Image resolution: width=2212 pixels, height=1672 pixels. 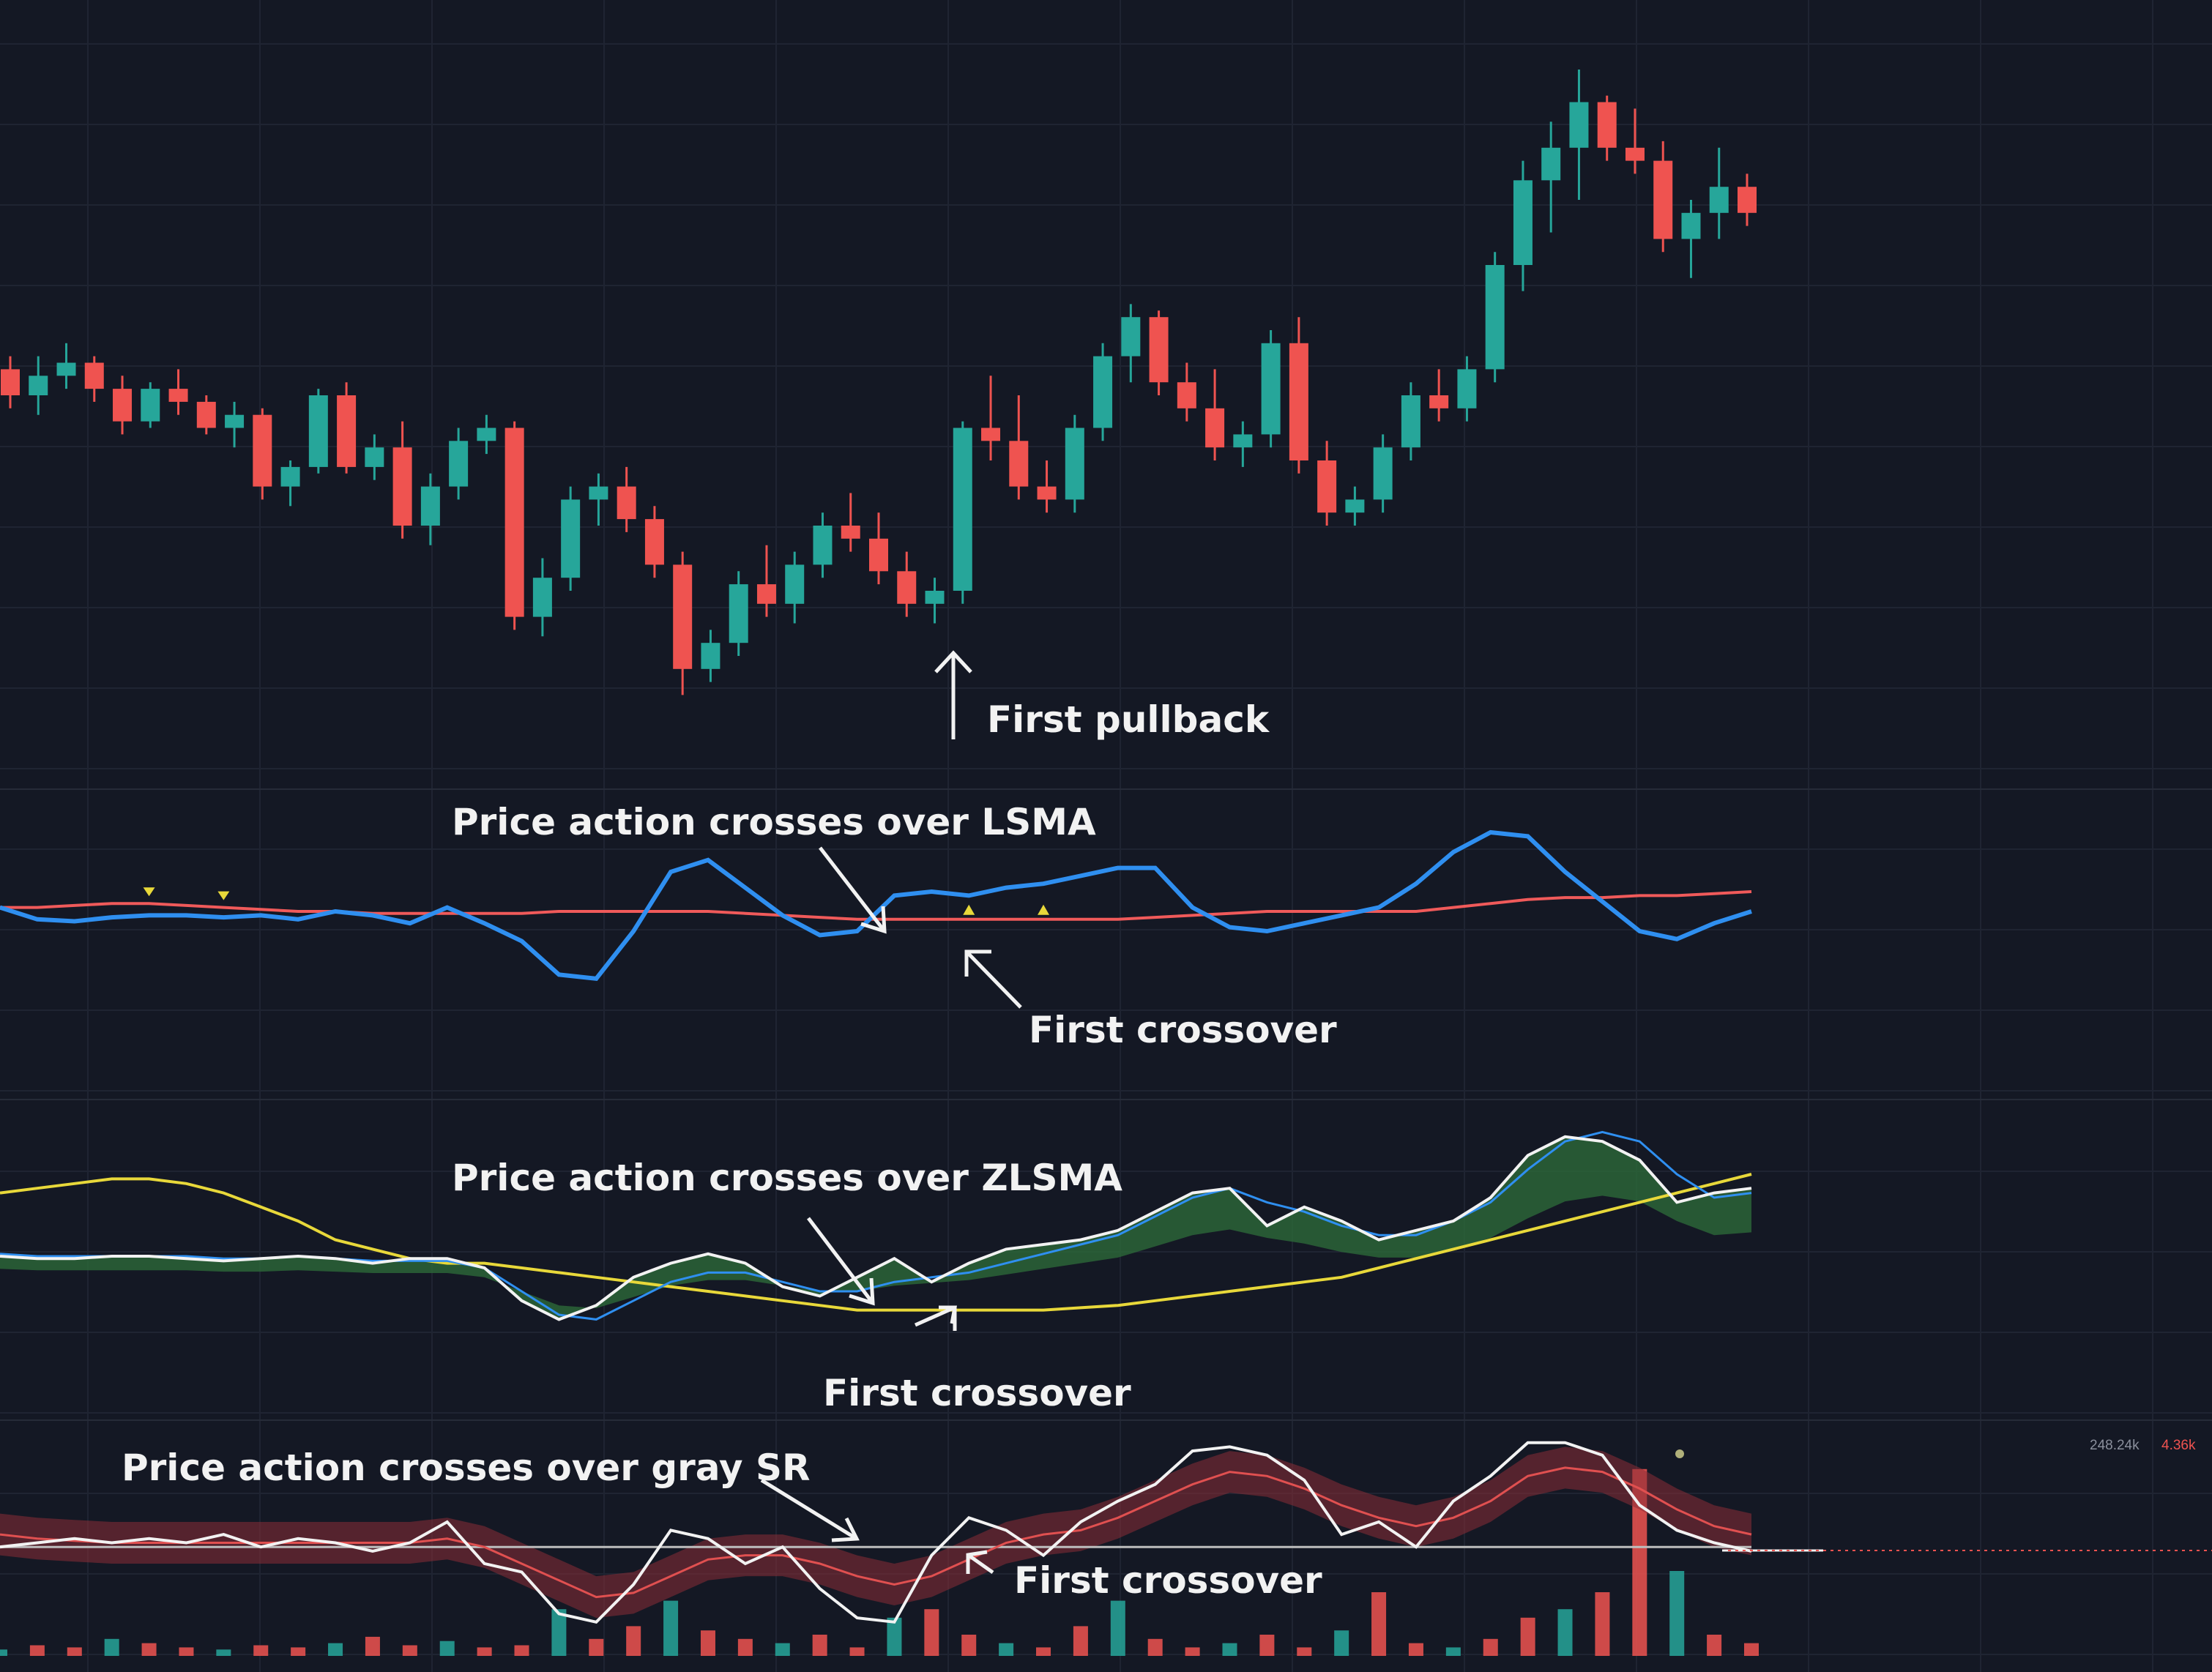 What do you see at coordinates (2115, 1445) in the screenshot?
I see `volume-axis-label: 248.24k` at bounding box center [2115, 1445].